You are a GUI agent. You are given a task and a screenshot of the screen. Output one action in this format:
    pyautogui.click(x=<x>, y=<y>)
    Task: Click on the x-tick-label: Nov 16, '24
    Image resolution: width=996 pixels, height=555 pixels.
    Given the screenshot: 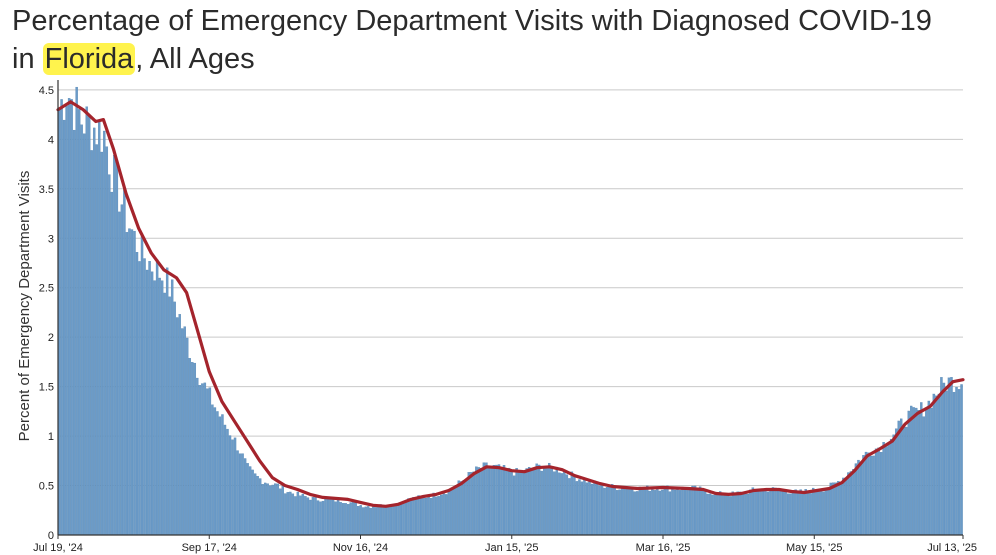 What is the action you would take?
    pyautogui.click(x=360, y=548)
    